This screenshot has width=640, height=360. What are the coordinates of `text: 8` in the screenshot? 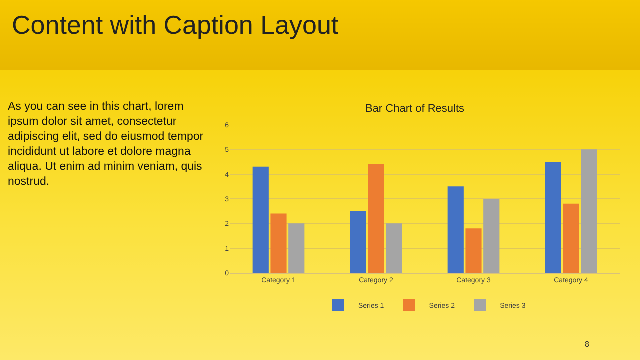 It's located at (587, 344).